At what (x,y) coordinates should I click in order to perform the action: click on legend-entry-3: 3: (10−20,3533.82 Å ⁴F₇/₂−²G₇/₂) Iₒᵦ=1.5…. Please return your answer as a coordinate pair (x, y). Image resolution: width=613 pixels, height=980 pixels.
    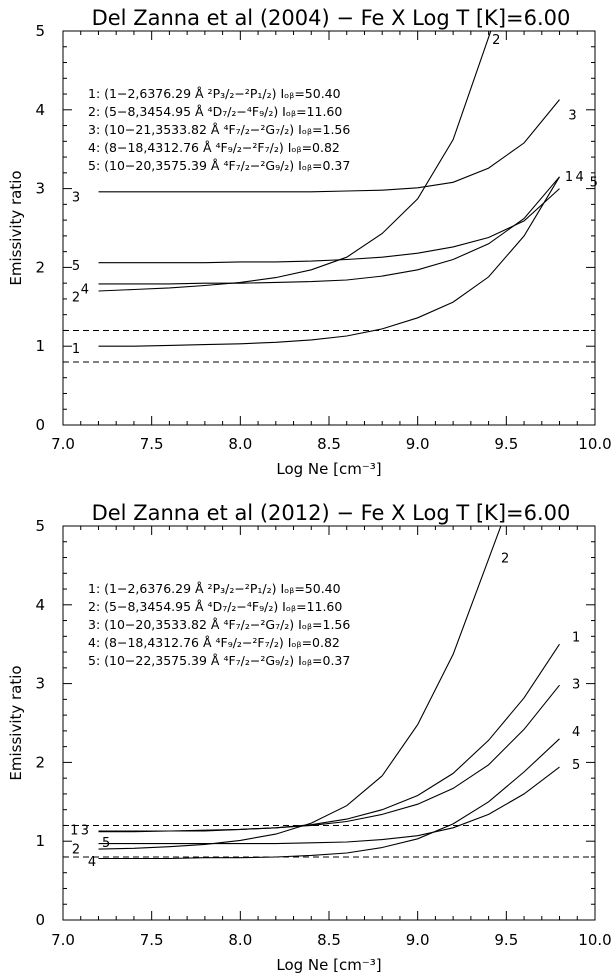
    Looking at the image, I should click on (219, 624).